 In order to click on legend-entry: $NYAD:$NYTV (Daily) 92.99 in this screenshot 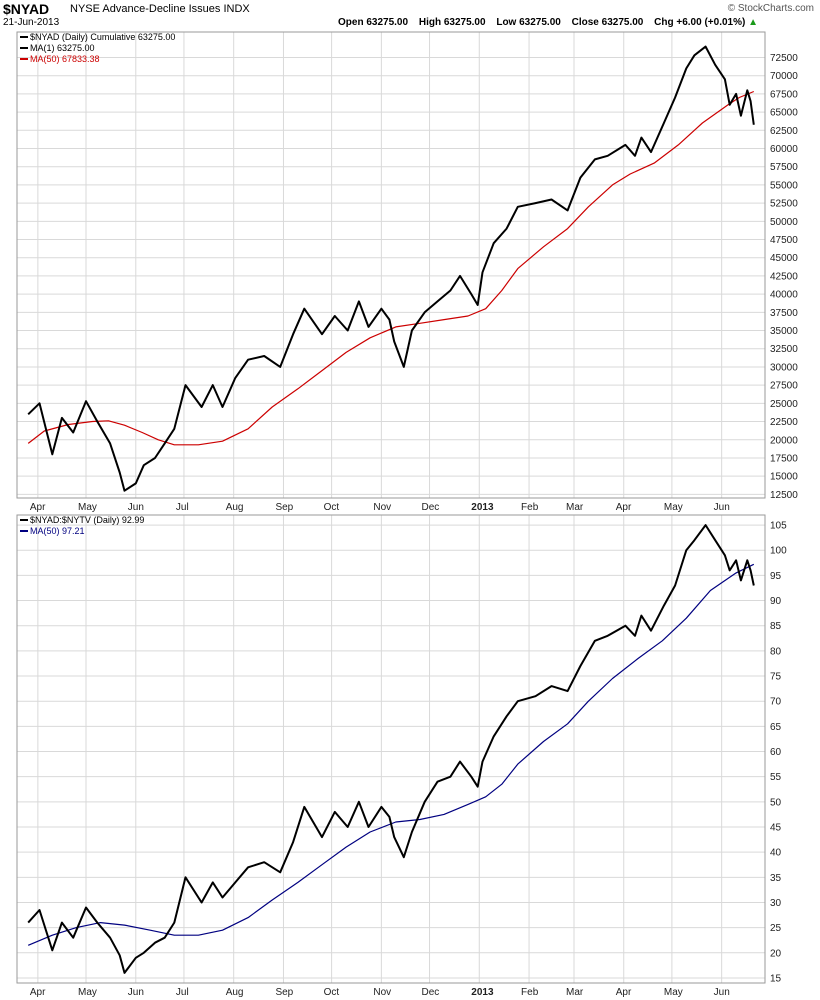, I will do `click(87, 520)`.